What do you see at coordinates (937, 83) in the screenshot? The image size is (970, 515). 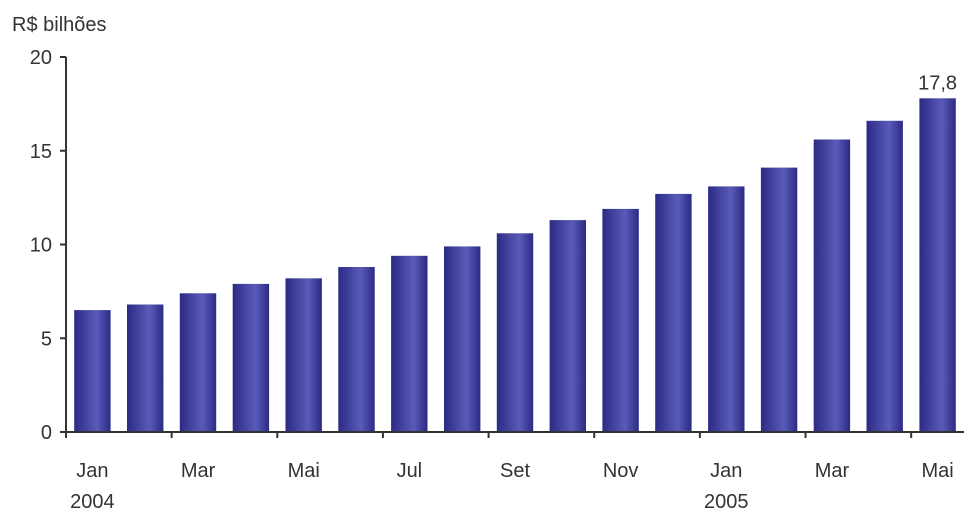 I see `data-label: 17,8` at bounding box center [937, 83].